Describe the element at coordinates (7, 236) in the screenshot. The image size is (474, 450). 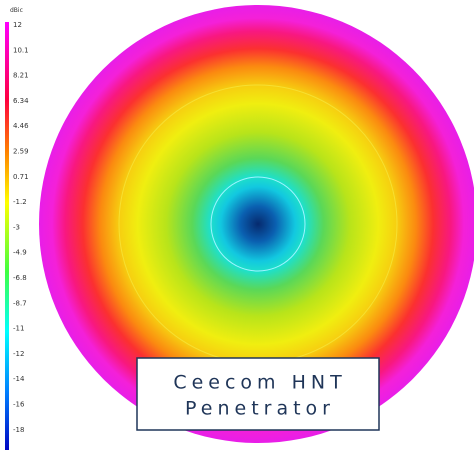
I see `colorbar` at that location.